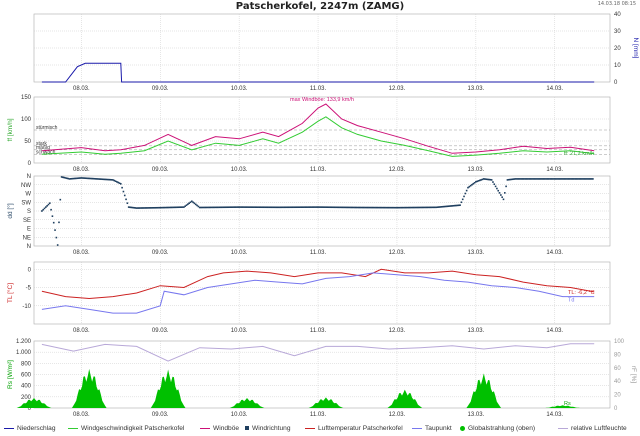 The image size is (640, 436). I want to click on y-tick-label: NE, so click(27, 238).